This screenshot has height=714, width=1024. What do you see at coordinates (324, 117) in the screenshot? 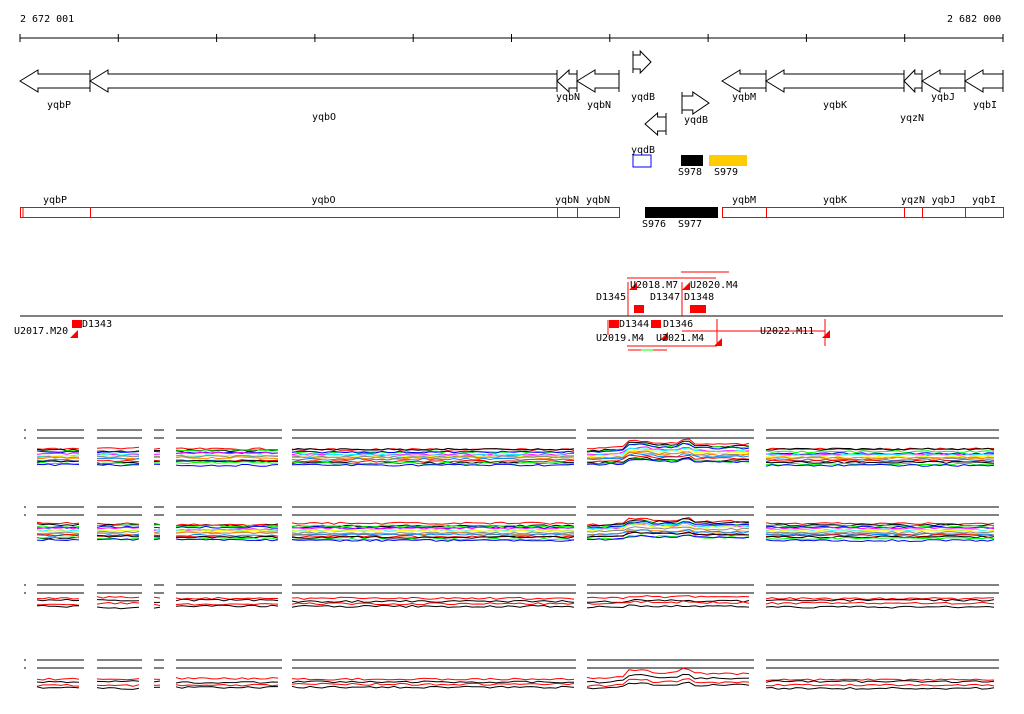
I see `gene-label: yqbO` at bounding box center [324, 117].